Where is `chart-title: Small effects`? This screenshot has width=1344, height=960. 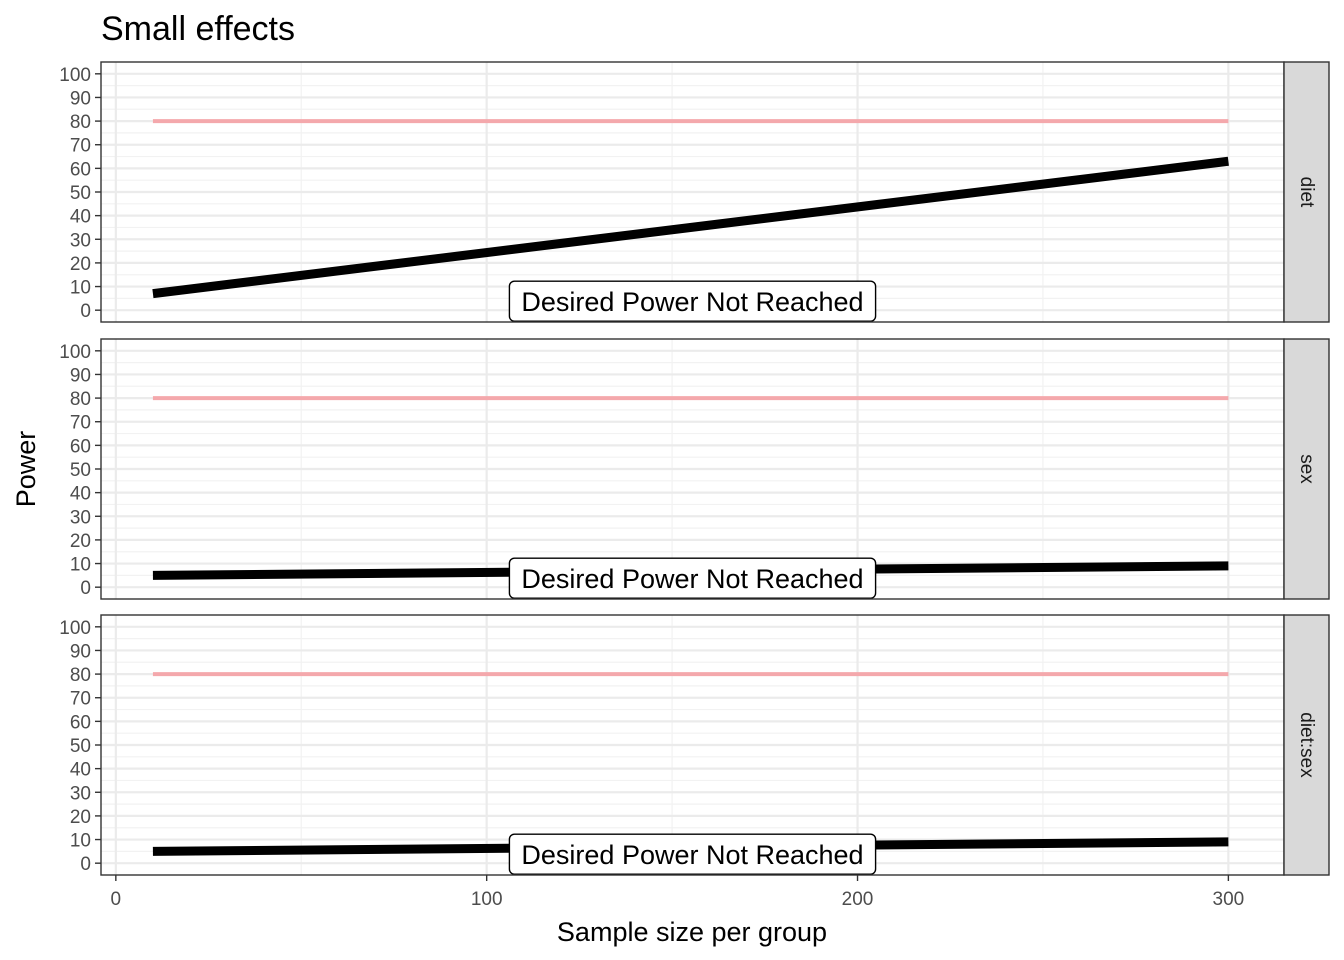
chart-title: Small effects is located at coordinates (198, 29).